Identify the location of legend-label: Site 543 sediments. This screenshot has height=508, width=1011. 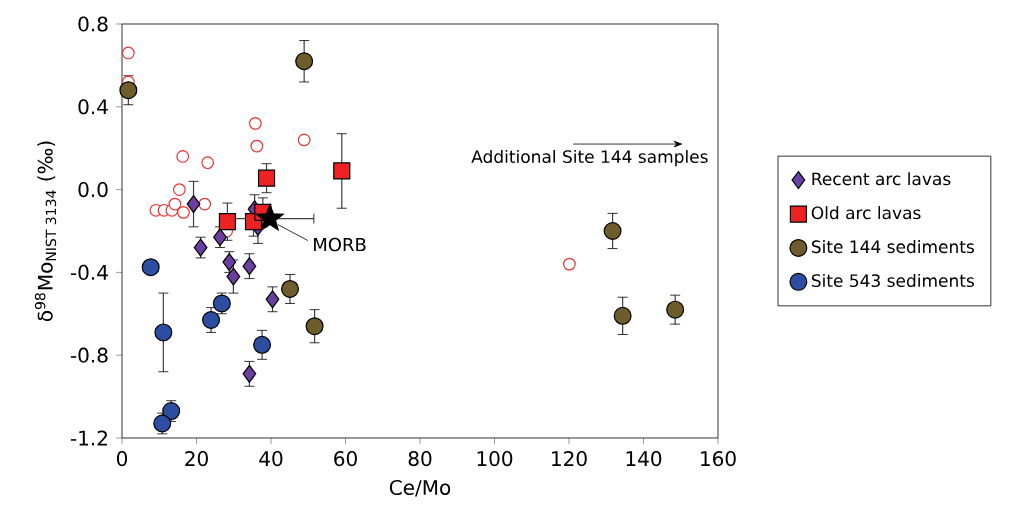
(892, 280).